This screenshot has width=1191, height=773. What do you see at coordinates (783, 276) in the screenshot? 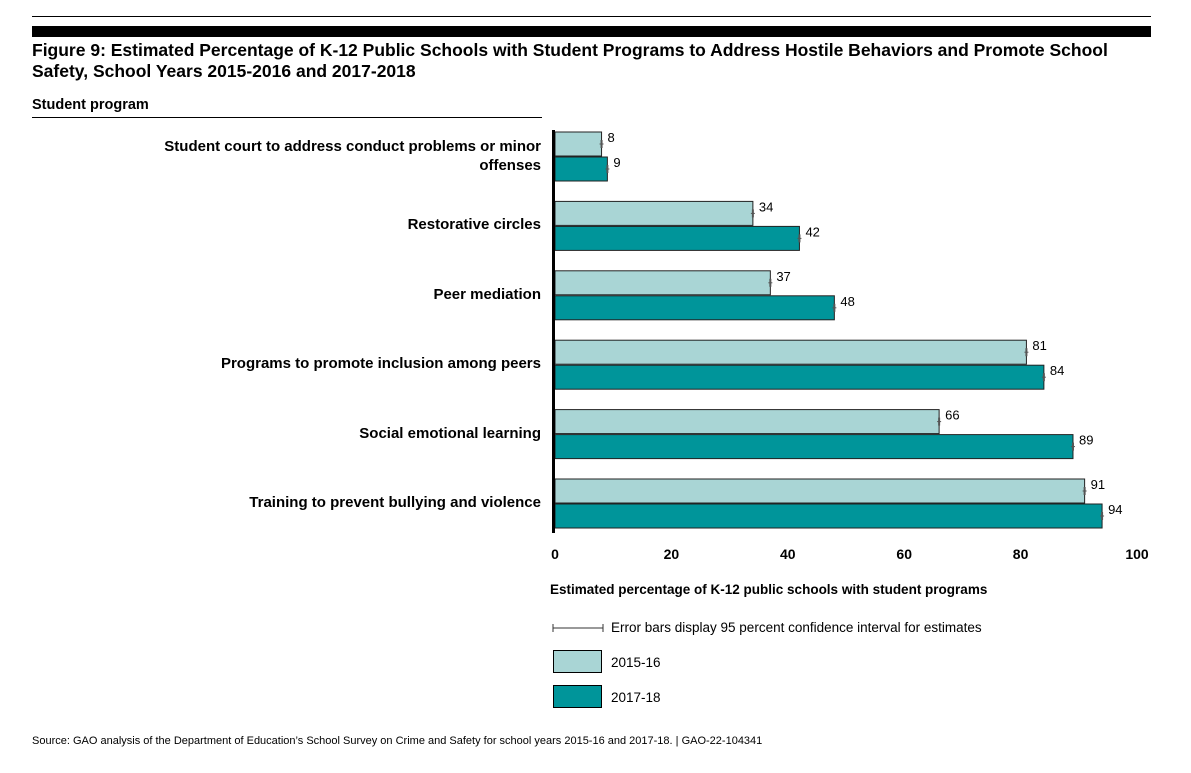
I see `data-label-2015-16-2: 37` at bounding box center [783, 276].